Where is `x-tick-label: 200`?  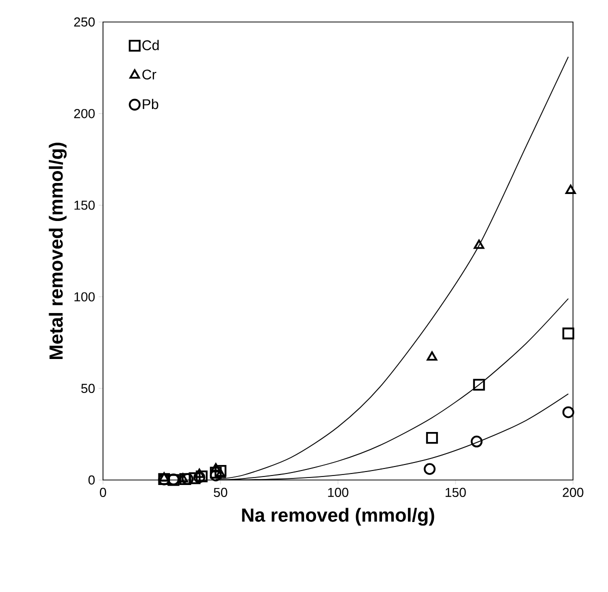 x-tick-label: 200 is located at coordinates (573, 493).